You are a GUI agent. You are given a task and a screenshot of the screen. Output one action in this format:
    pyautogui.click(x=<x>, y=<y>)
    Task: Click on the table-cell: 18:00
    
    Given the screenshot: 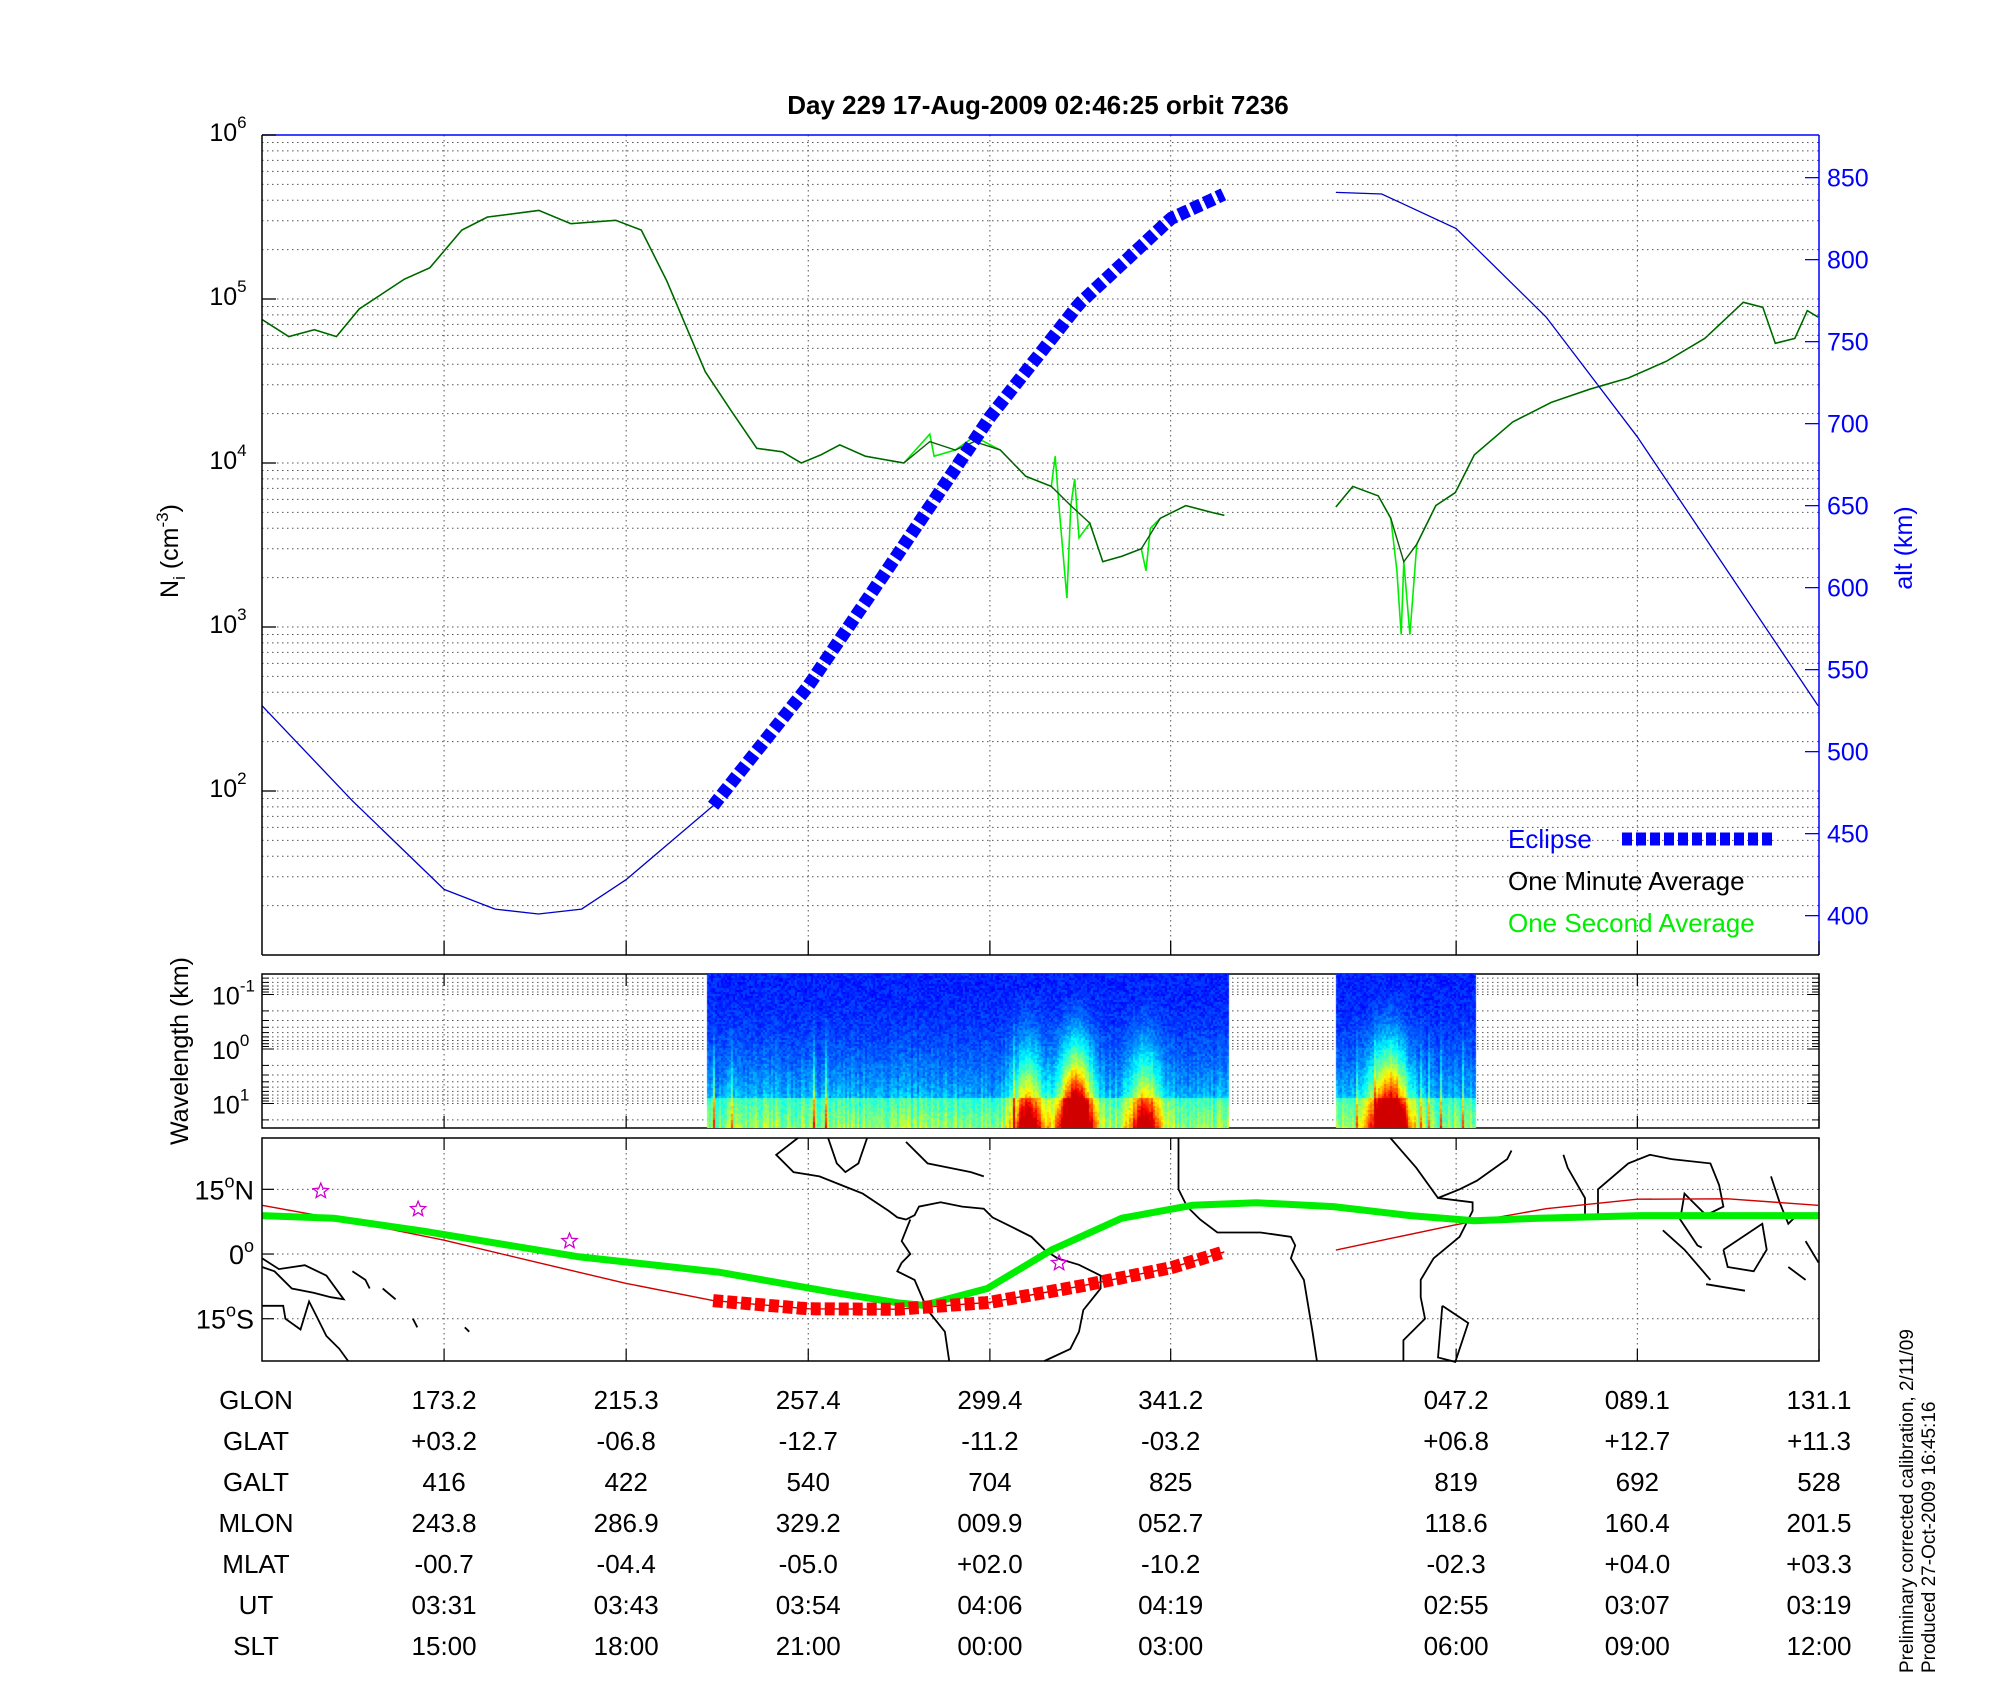 What is the action you would take?
    pyautogui.click(x=626, y=1646)
    